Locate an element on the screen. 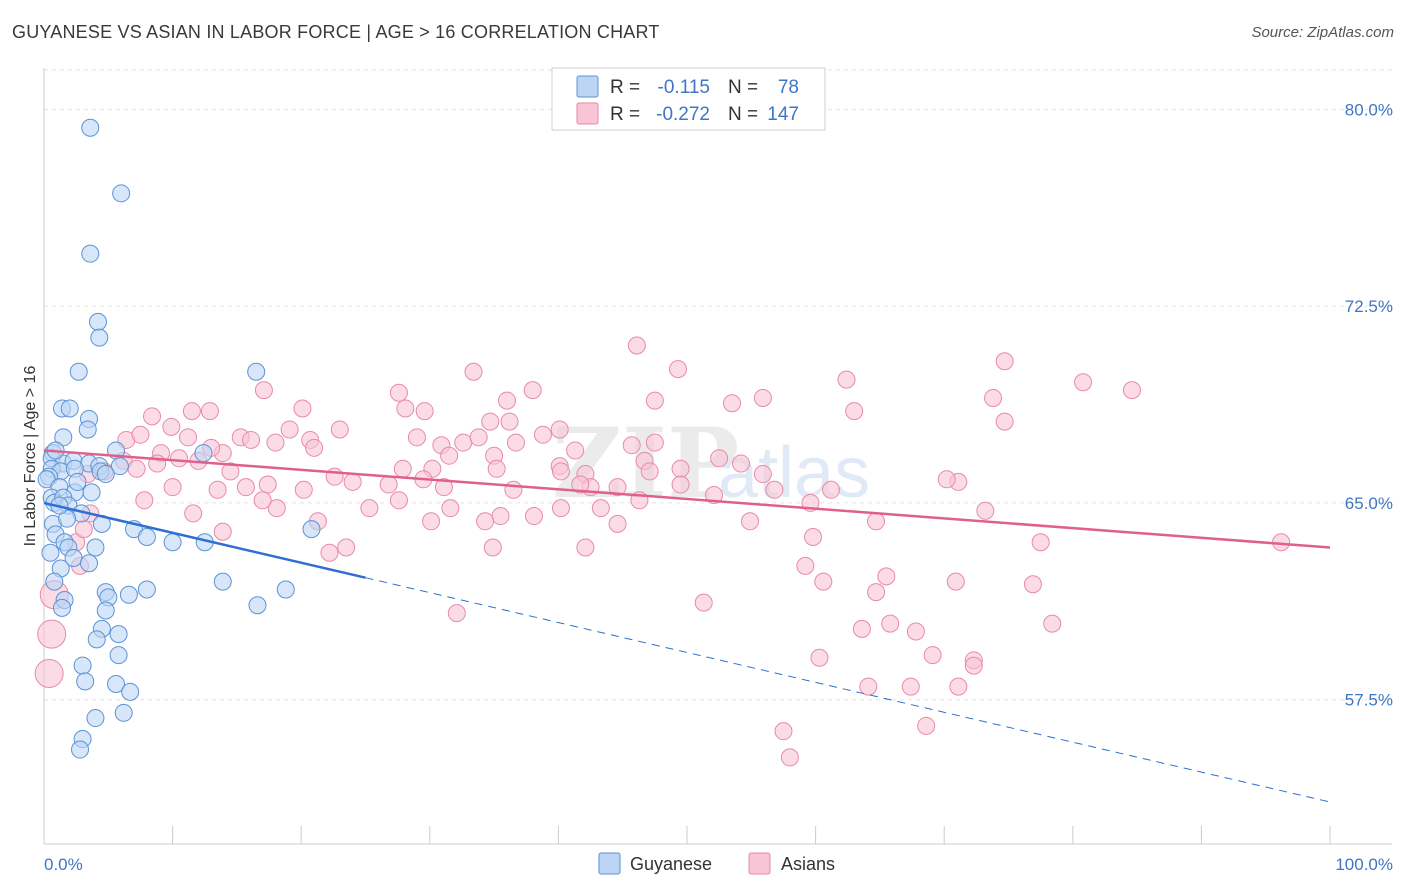 This screenshot has height=892, width=1406. legend-n-value-asians: 147 is located at coordinates (783, 114).